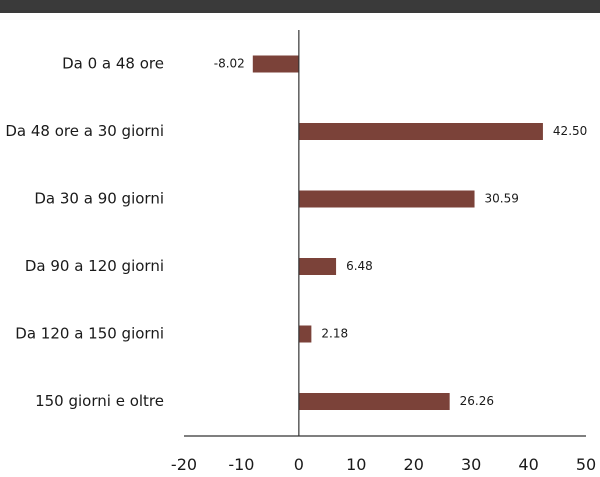 The width and height of the screenshot is (600, 477). I want to click on x-tick-label: 20, so click(414, 464).